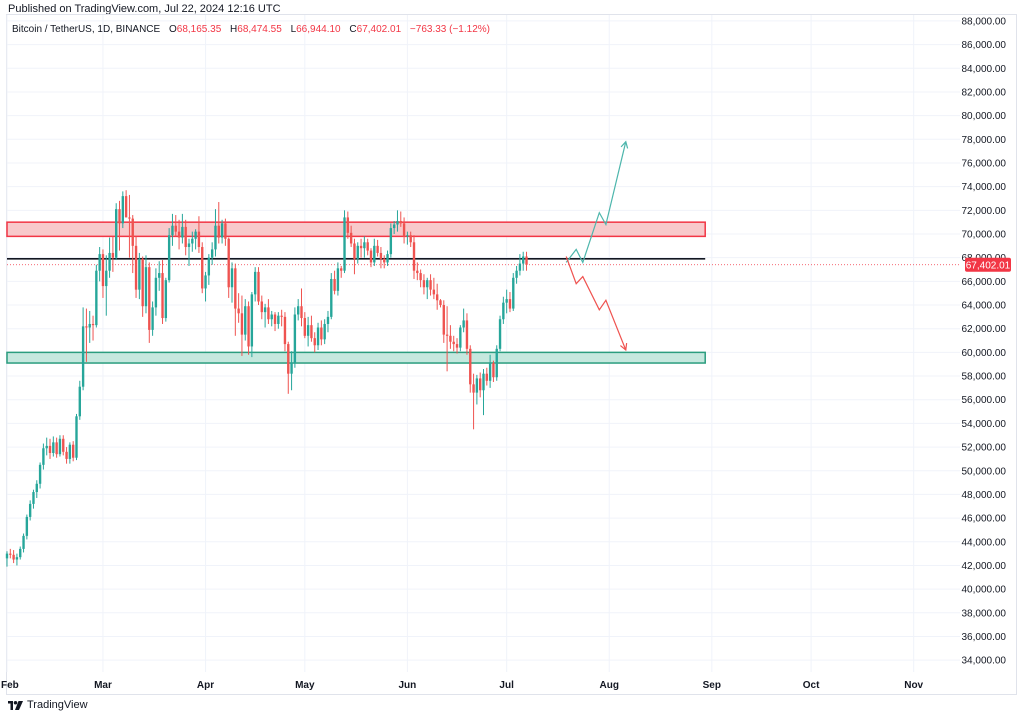  What do you see at coordinates (596, 303) in the screenshot?
I see `bearish-projection-arrow` at bounding box center [596, 303].